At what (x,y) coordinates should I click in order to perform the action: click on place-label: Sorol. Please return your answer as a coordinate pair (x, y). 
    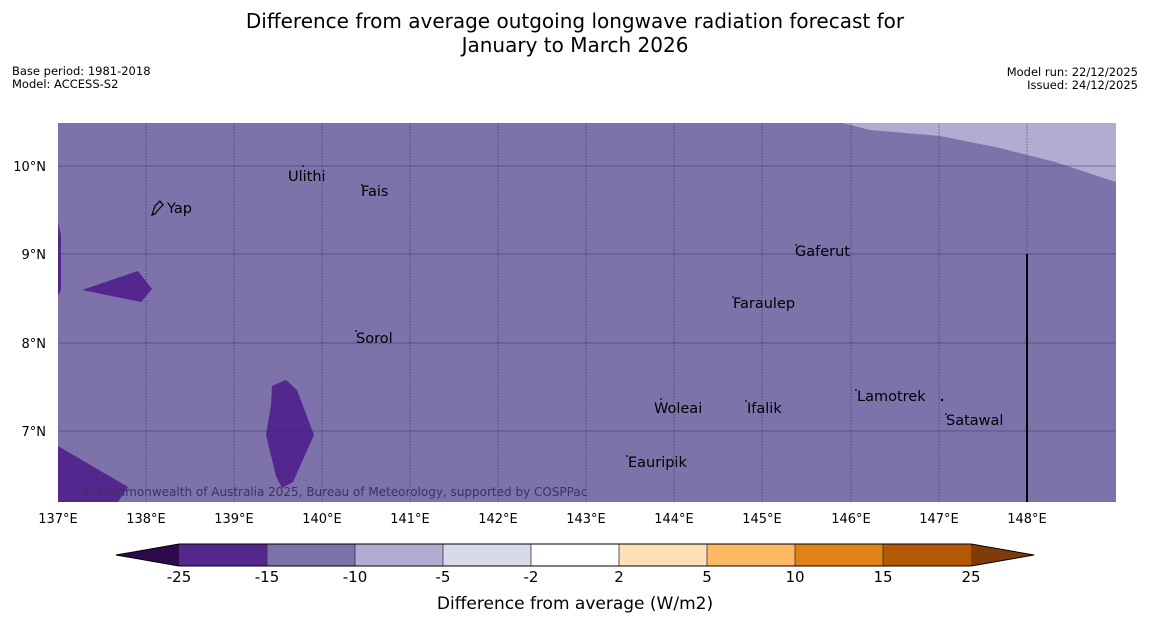
    Looking at the image, I should click on (374, 339).